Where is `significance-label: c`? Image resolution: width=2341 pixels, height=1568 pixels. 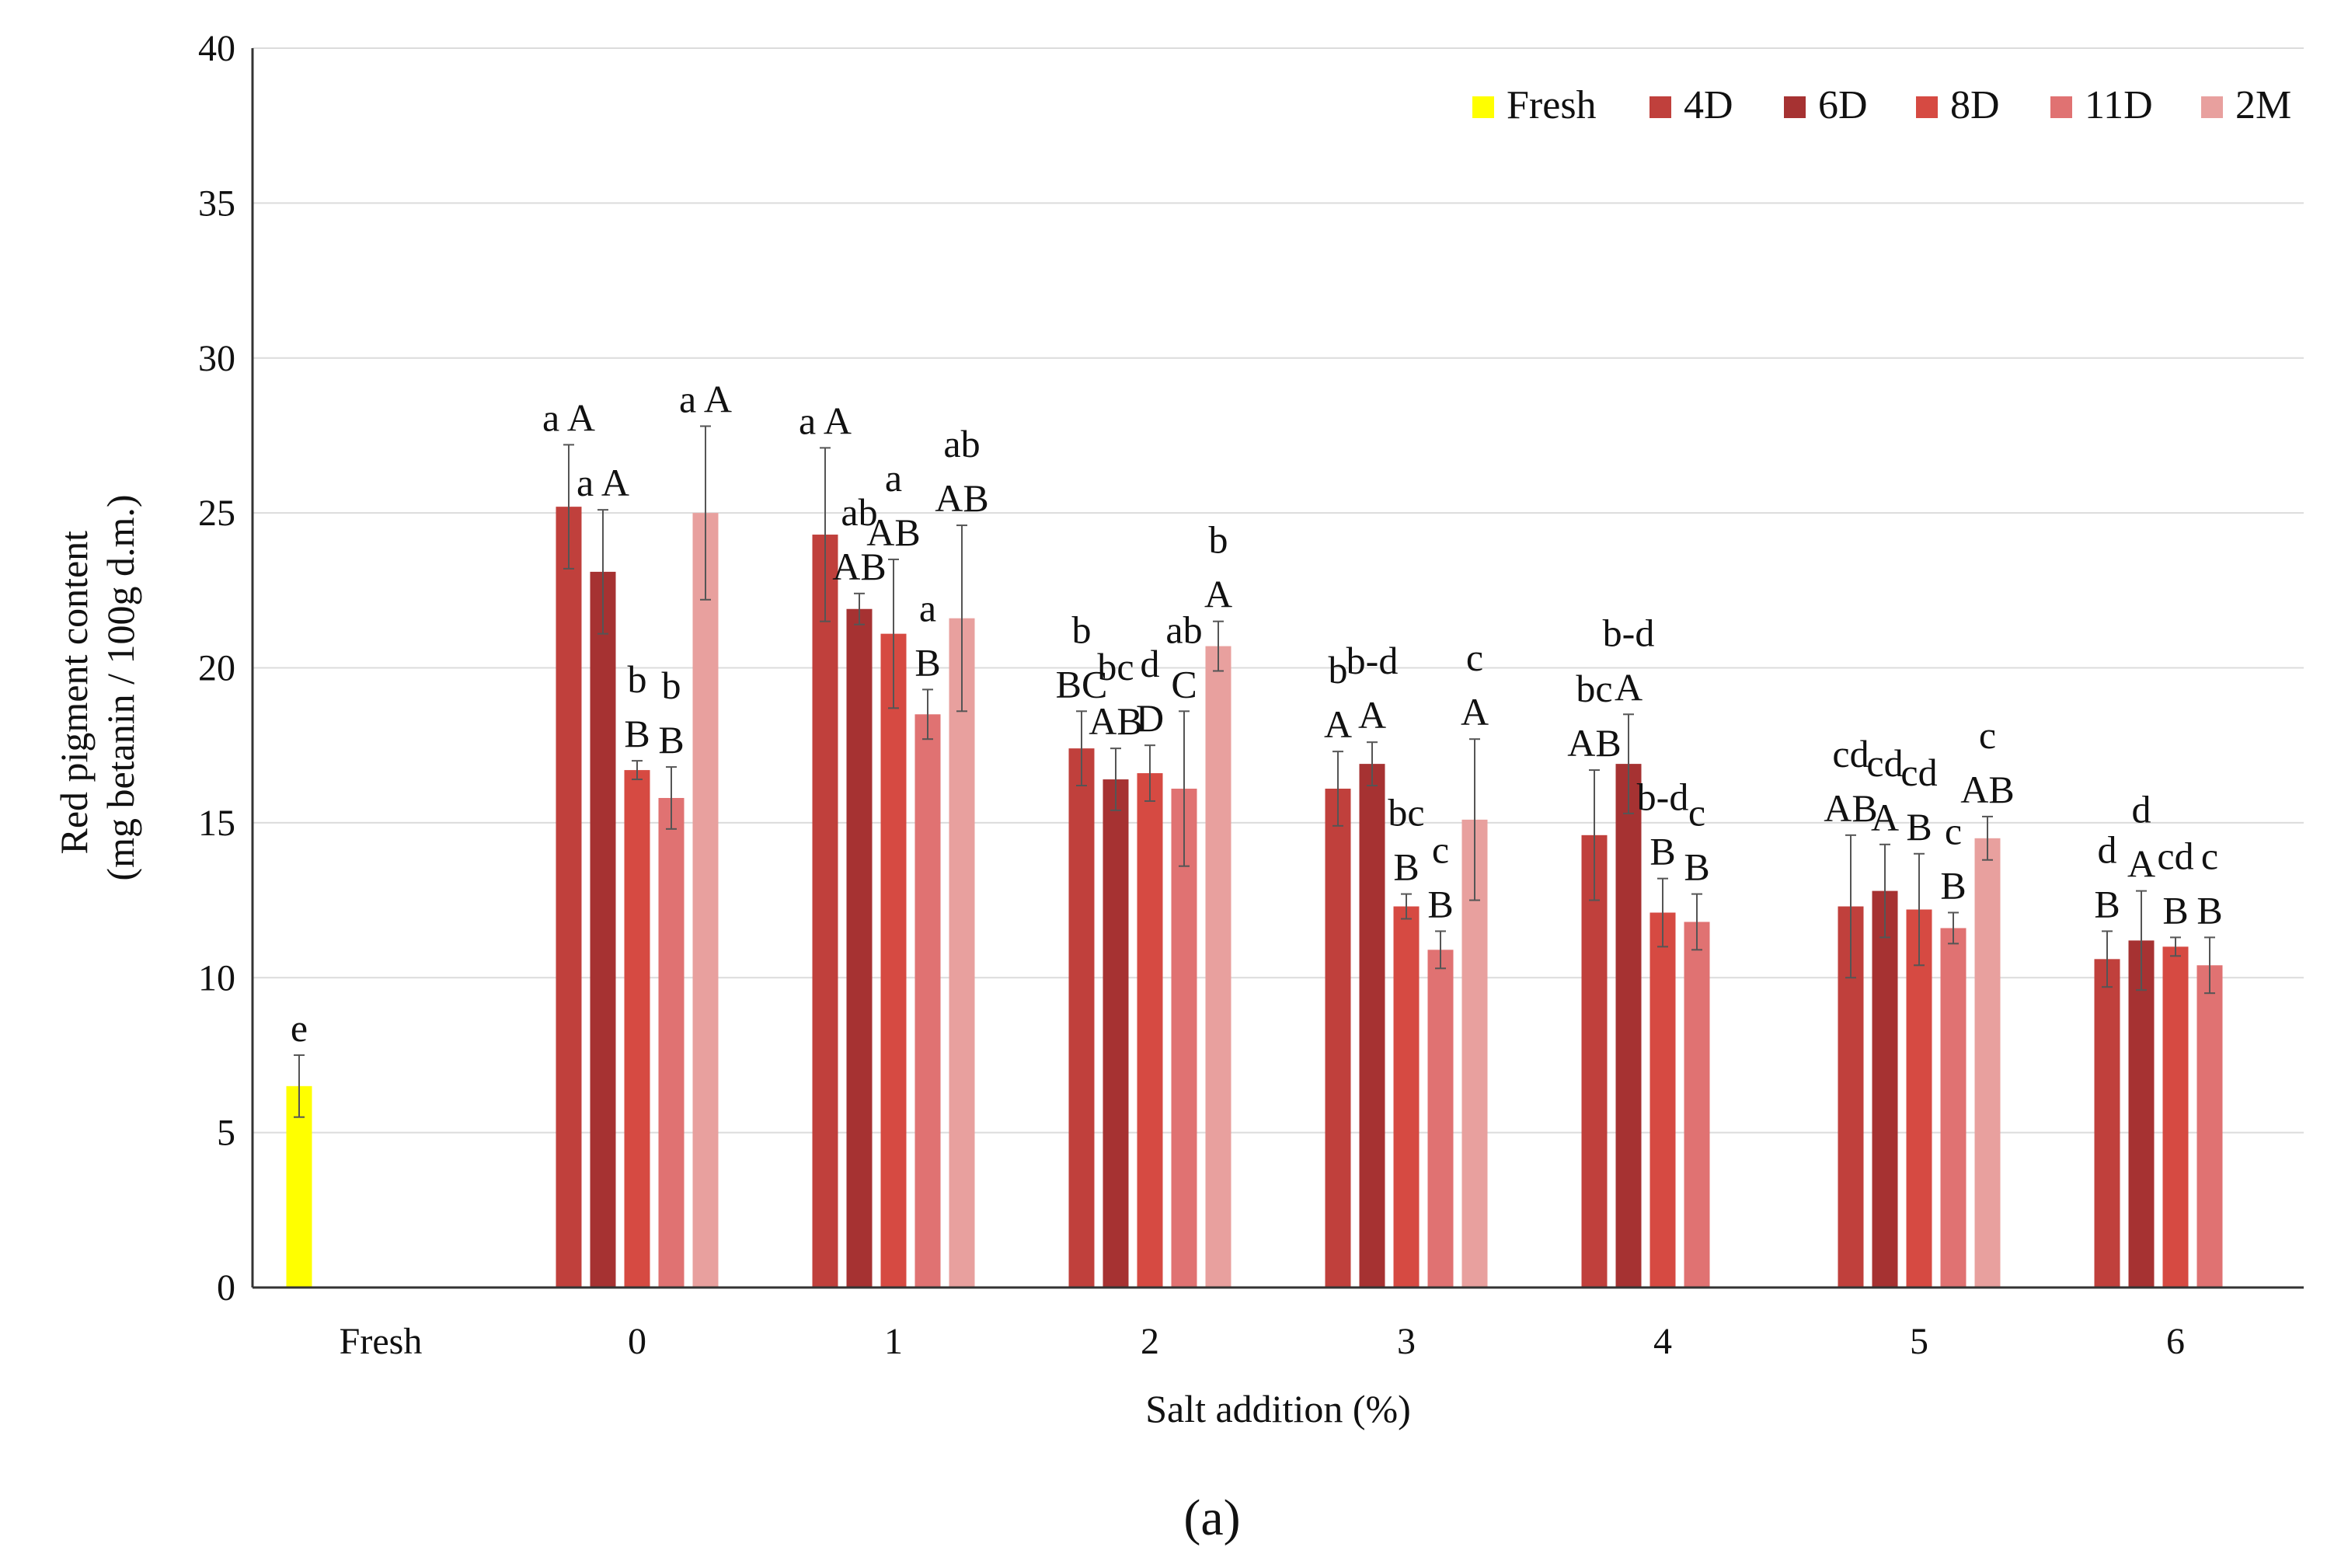
significance-label: c is located at coordinates (1440, 849).